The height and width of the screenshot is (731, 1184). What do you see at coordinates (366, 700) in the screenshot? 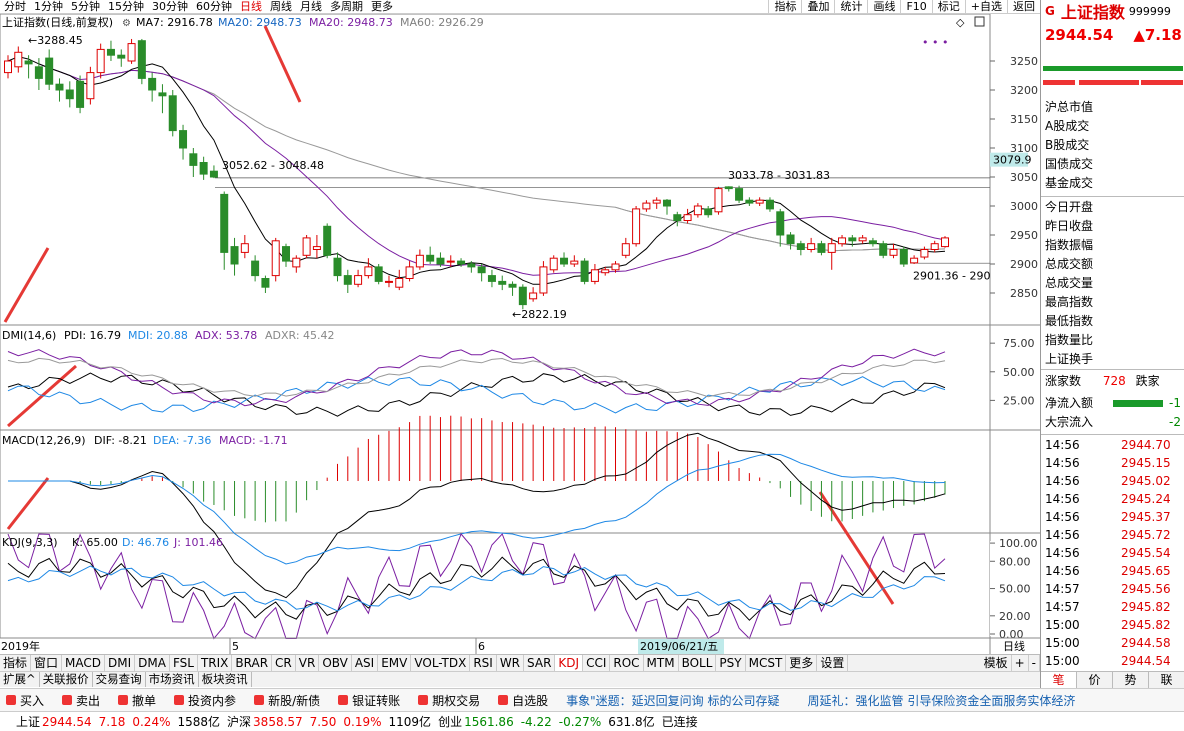
I see `trade-button-5: 银证转账` at bounding box center [366, 700].